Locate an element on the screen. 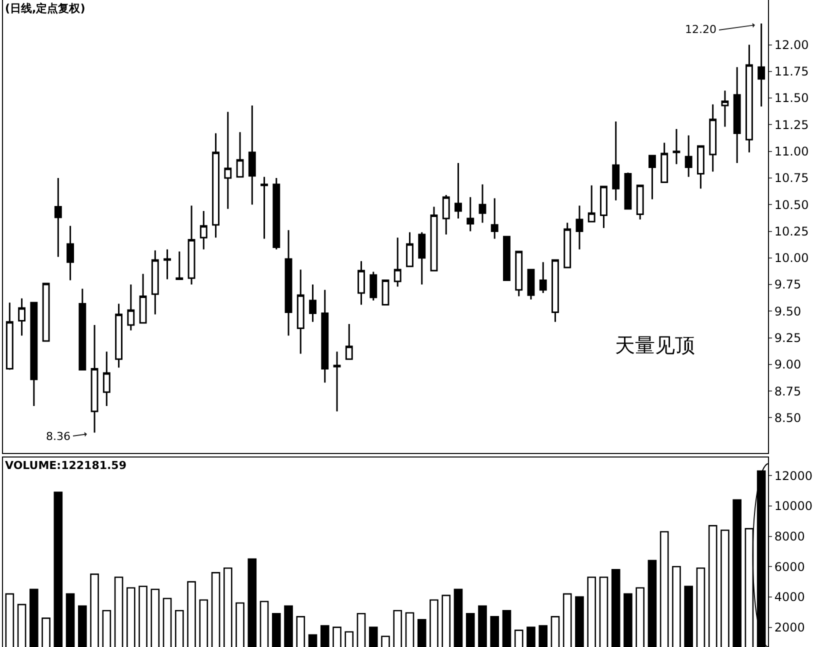  y-tick-label: 4000 is located at coordinates (789, 597).